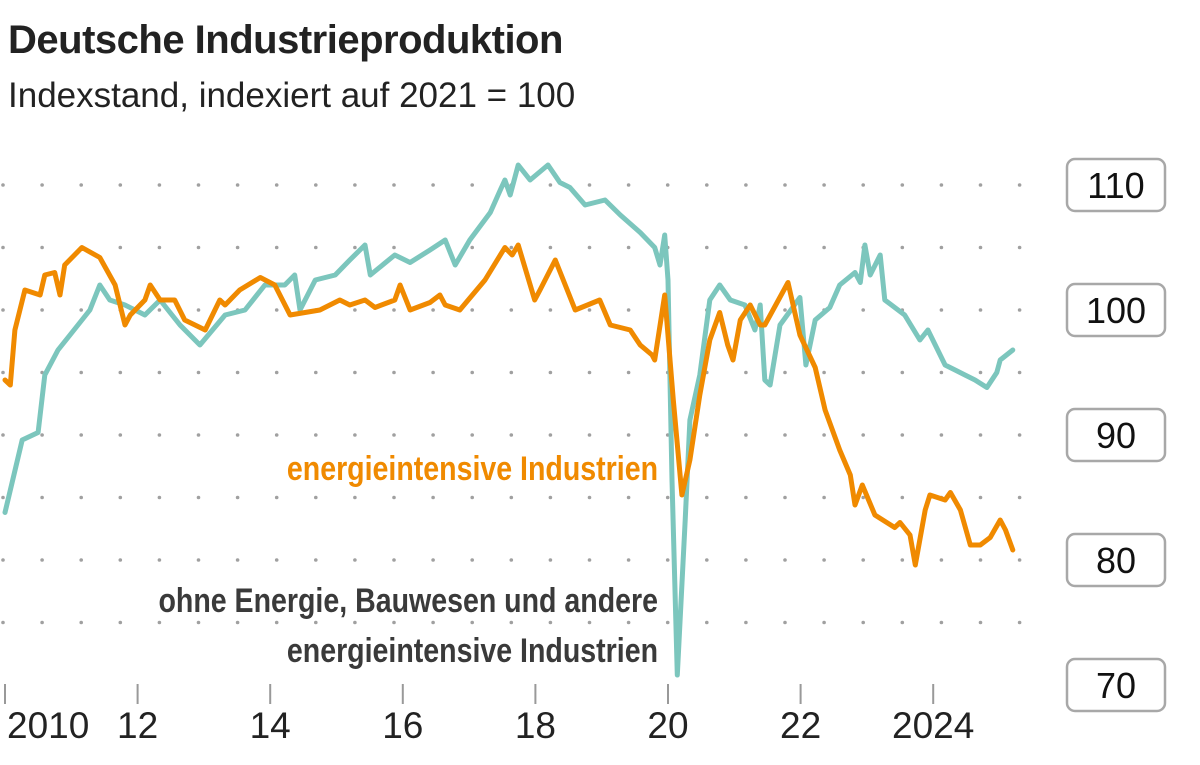  Describe the element at coordinates (800, 725) in the screenshot. I see `x-tick-label: 22` at that location.